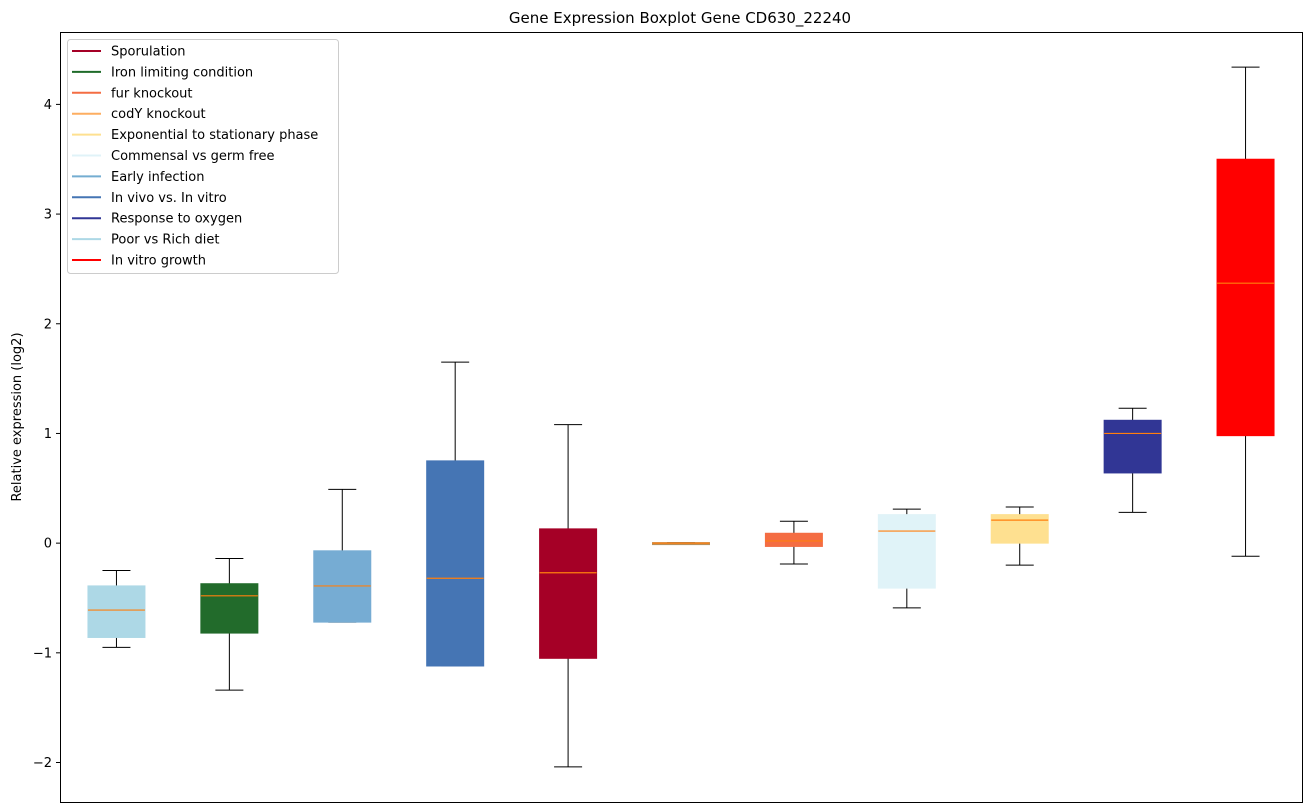 This screenshot has width=1309, height=812. I want to click on legend-item: codY knockout, so click(139, 114).